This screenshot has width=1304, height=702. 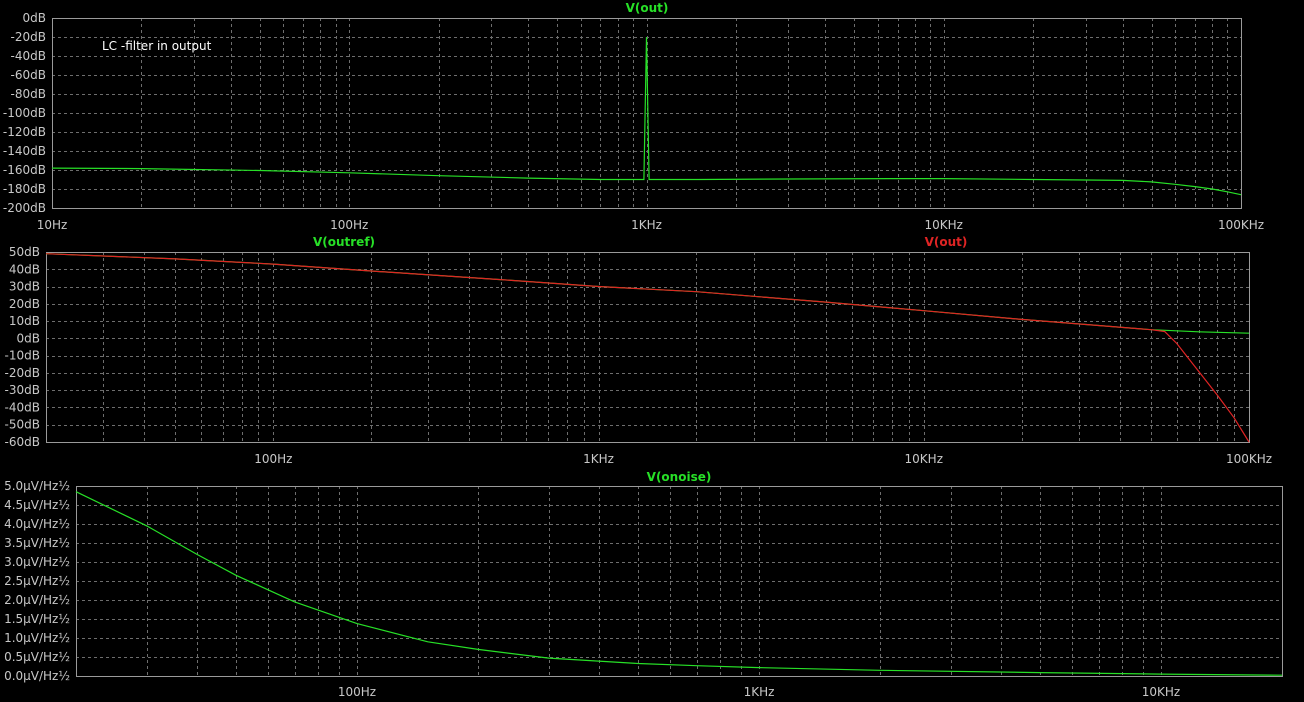 What do you see at coordinates (37, 676) in the screenshot?
I see `y-tick-label: 0.0µV/Hz½` at bounding box center [37, 676].